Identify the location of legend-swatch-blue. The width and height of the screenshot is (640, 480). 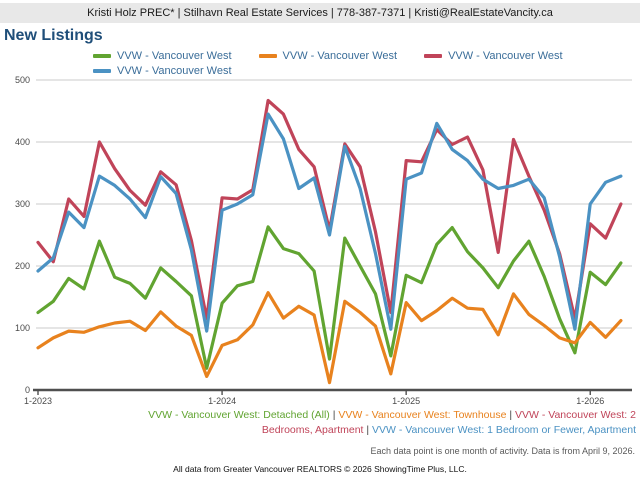
(102, 71).